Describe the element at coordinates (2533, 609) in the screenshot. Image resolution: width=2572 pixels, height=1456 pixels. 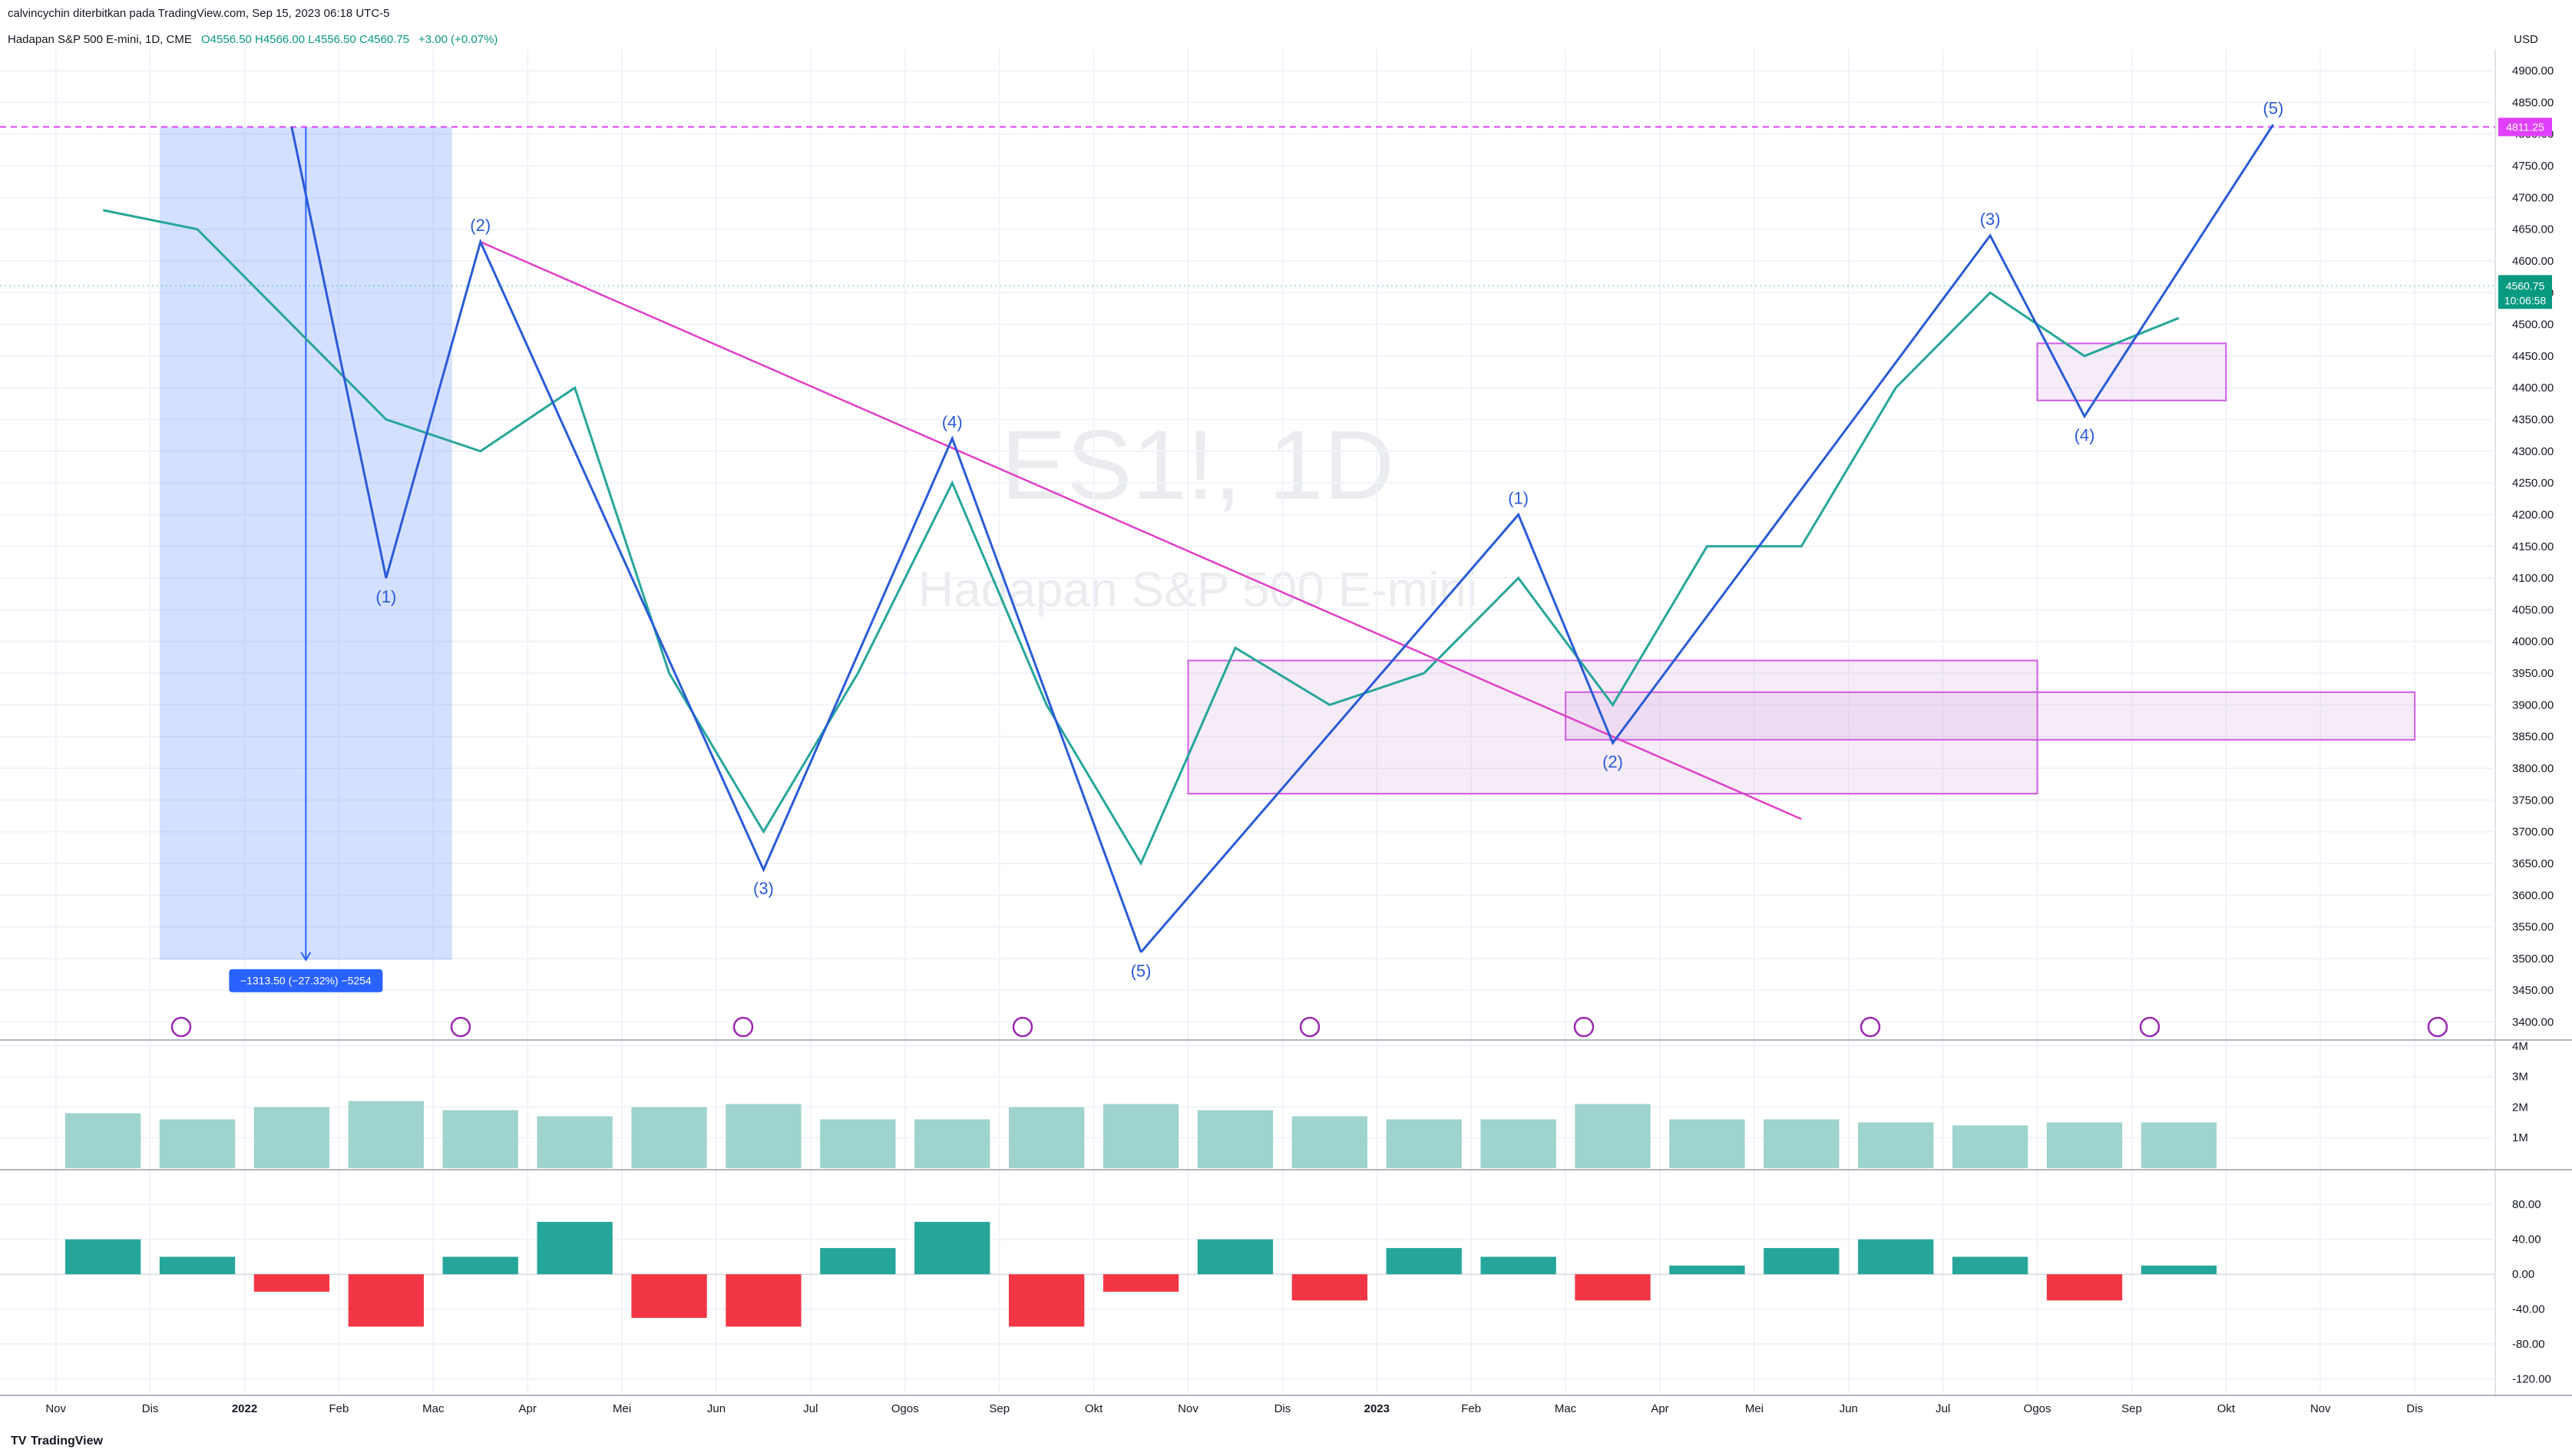
I see `y-tick-label: 4050.00` at that location.